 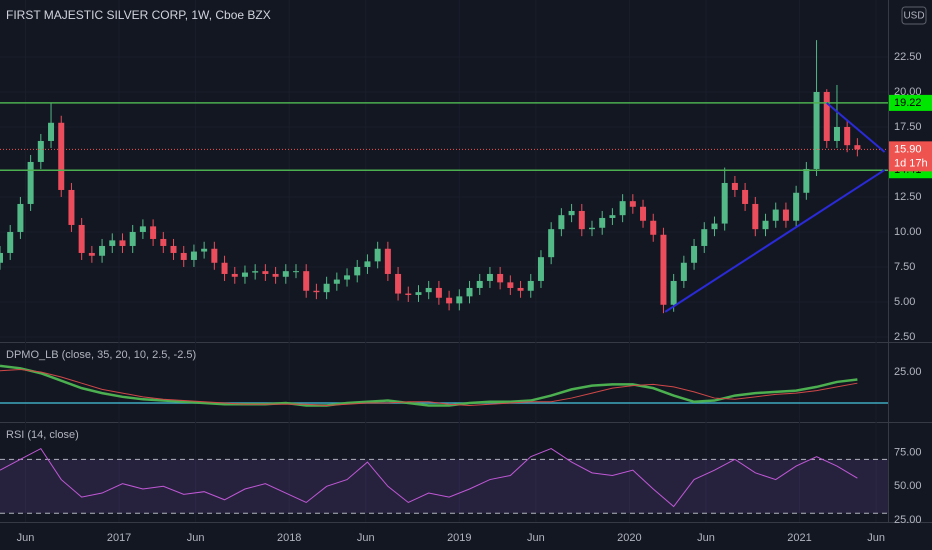 What do you see at coordinates (908, 486) in the screenshot?
I see `y-tick-label: 50.00` at bounding box center [908, 486].